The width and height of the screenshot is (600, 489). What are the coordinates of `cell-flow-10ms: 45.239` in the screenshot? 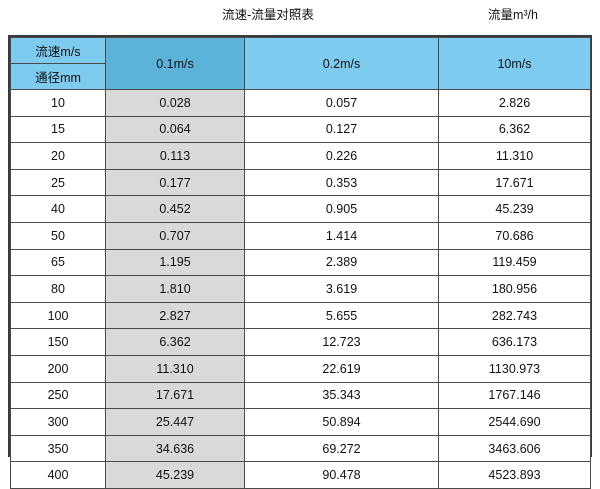 It's located at (514, 209).